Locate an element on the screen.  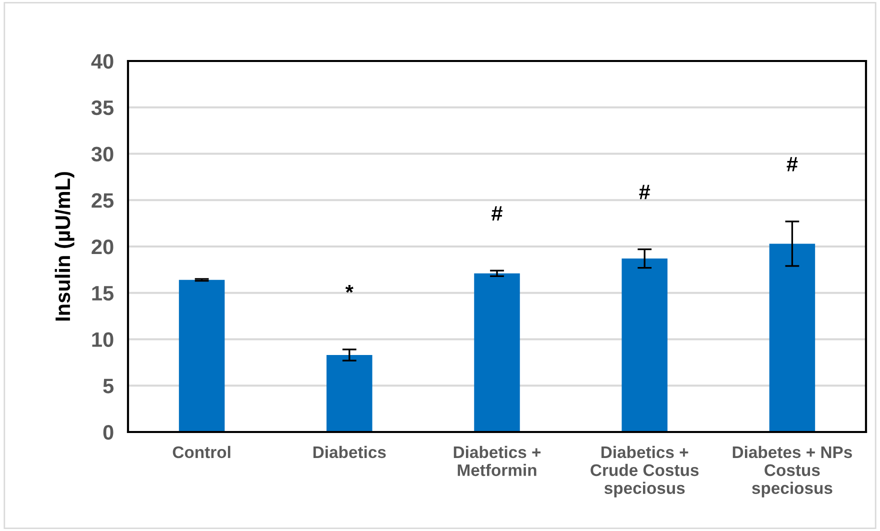
x-tick-label: Control is located at coordinates (201, 452).